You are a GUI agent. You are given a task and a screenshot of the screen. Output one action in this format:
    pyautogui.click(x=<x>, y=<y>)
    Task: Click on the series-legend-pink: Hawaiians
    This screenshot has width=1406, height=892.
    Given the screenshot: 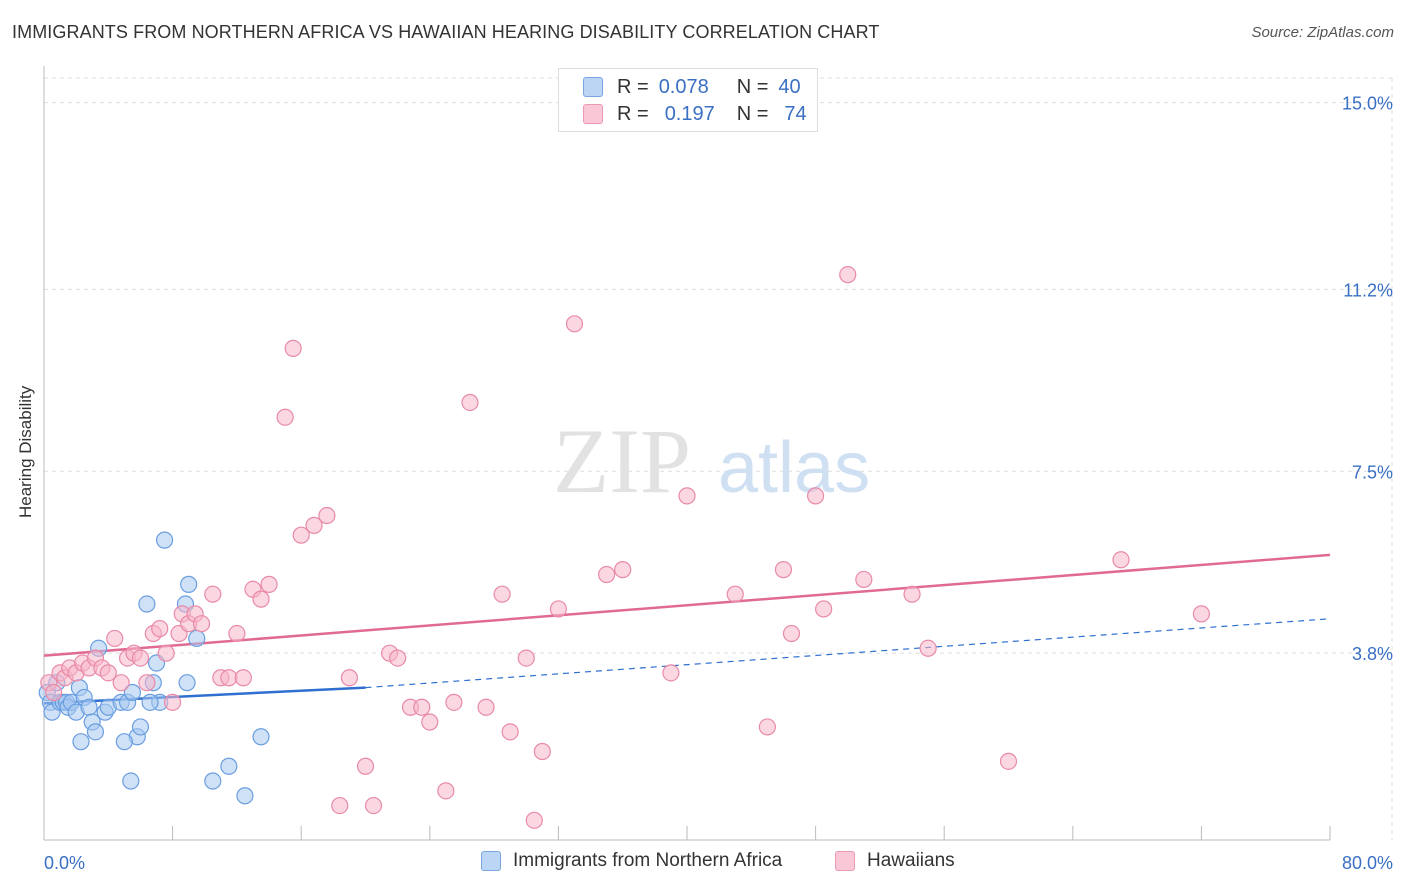 What is the action you would take?
    pyautogui.click(x=895, y=861)
    